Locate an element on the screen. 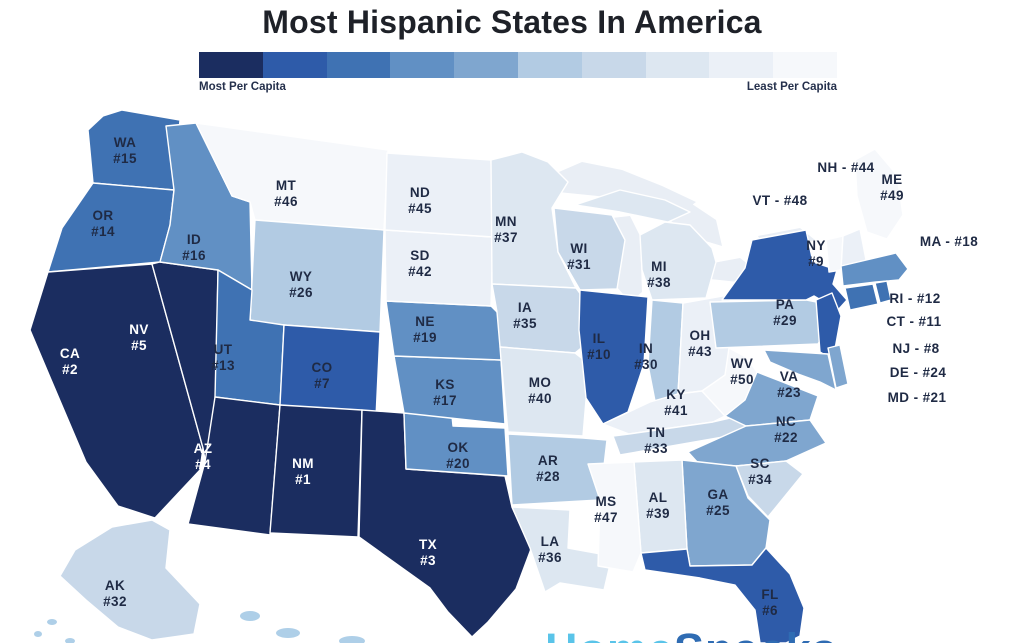 Image resolution: width=1024 pixels, height=643 pixels. callout-label: NH - #44 is located at coordinates (845, 167).